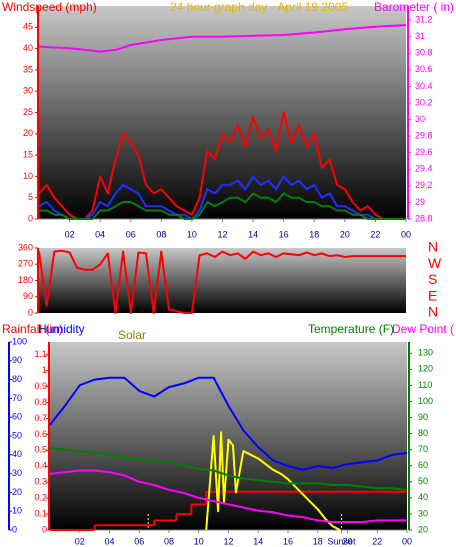 This screenshot has height=547, width=456. I want to click on y2-tick-label: 30.6, so click(424, 69).